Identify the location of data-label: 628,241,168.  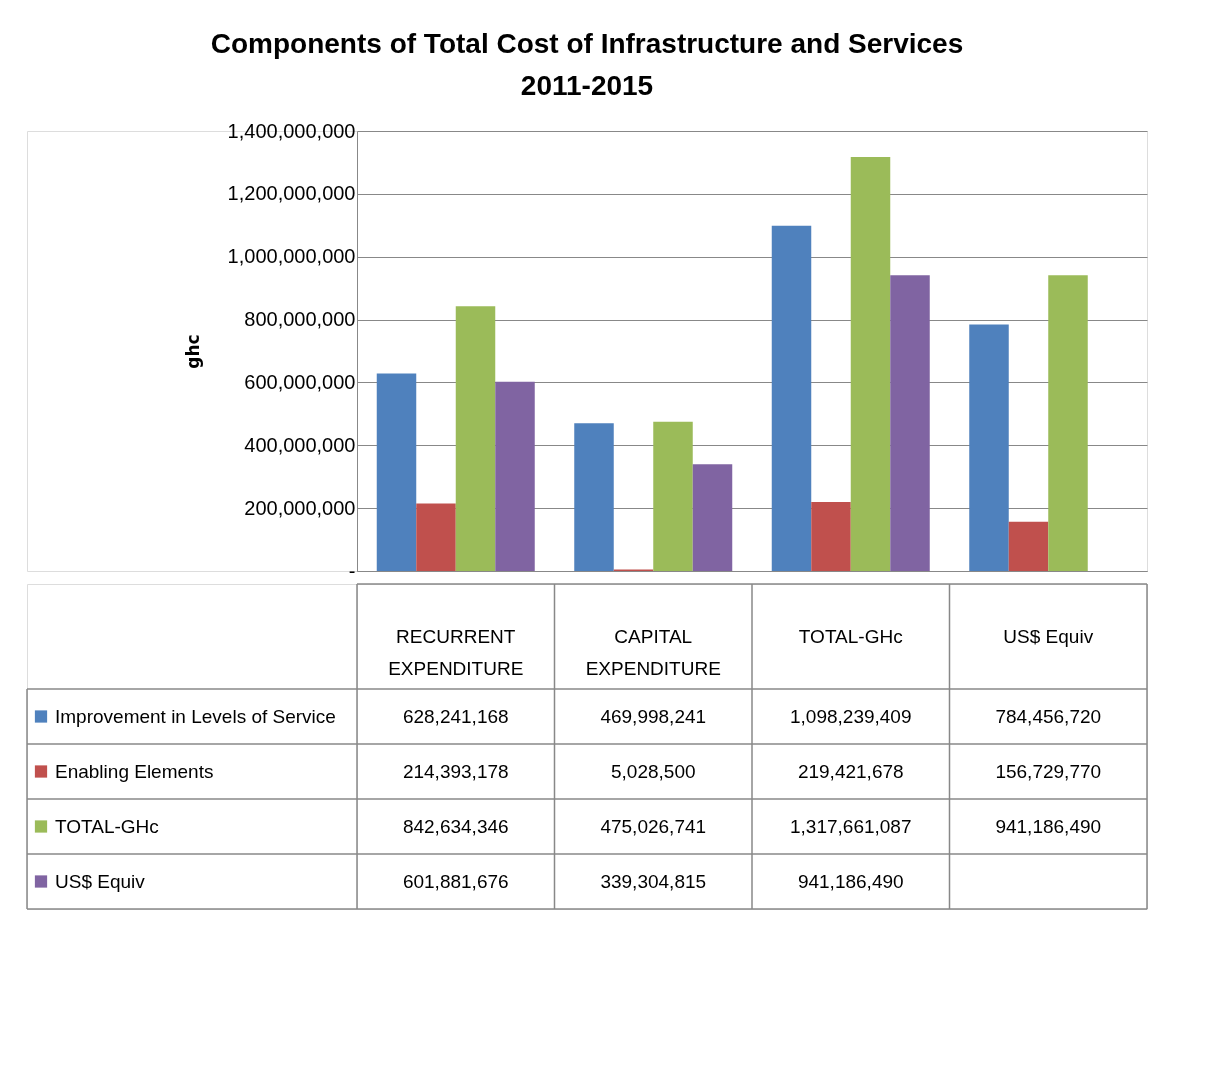
(455, 716).